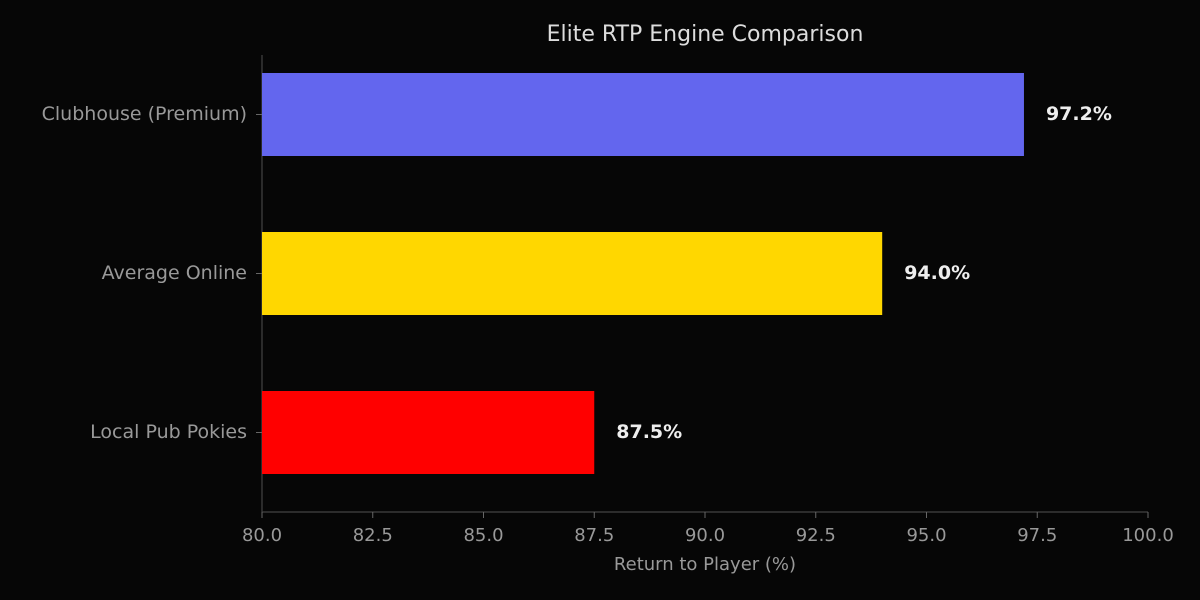  I want to click on x-tick-label: 100.0, so click(1148, 535).